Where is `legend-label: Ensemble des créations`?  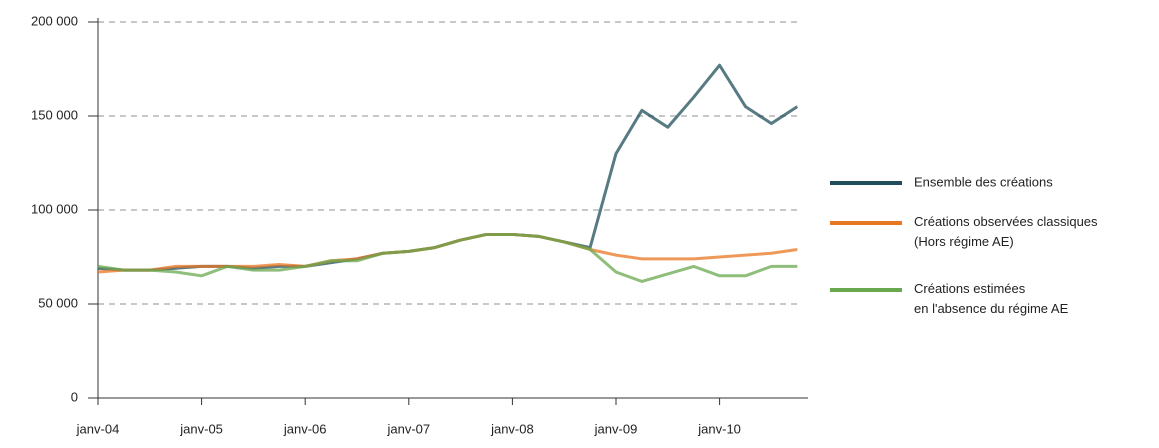 legend-label: Ensemble des créations is located at coordinates (983, 181).